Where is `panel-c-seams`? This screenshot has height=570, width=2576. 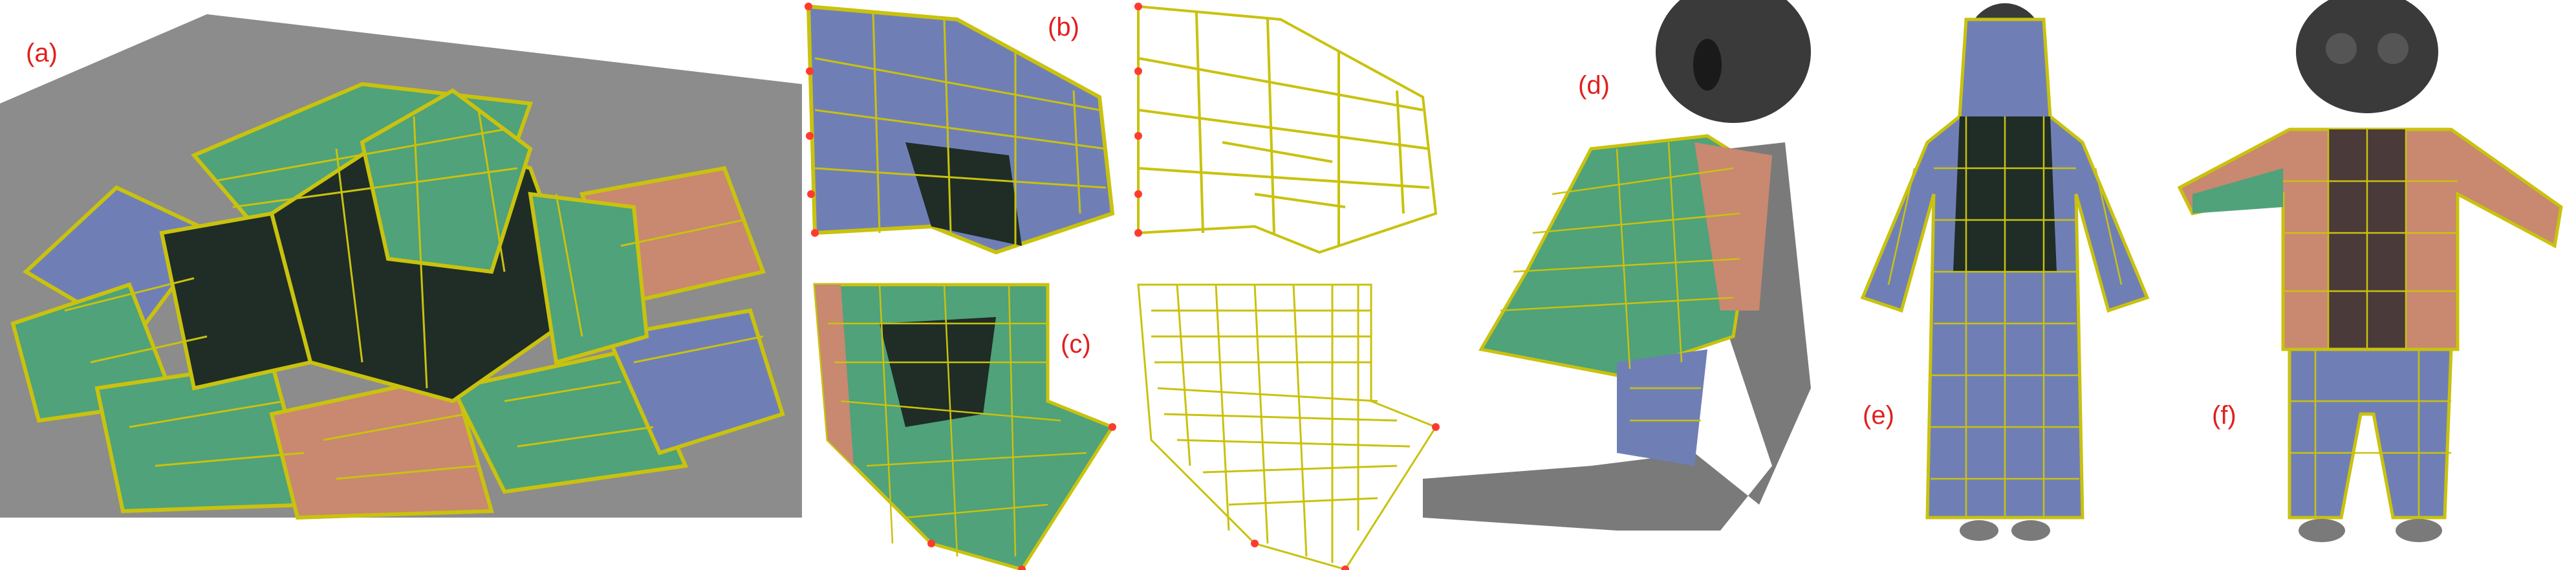 panel-c-seams is located at coordinates (1293, 421).